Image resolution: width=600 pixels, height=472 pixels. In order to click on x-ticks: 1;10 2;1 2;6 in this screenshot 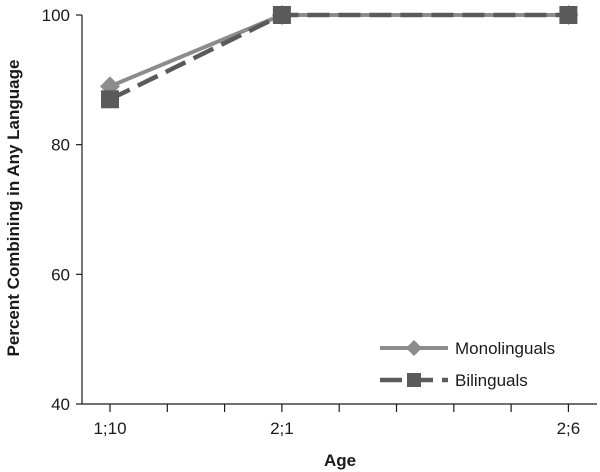, I will do `click(336, 421)`.